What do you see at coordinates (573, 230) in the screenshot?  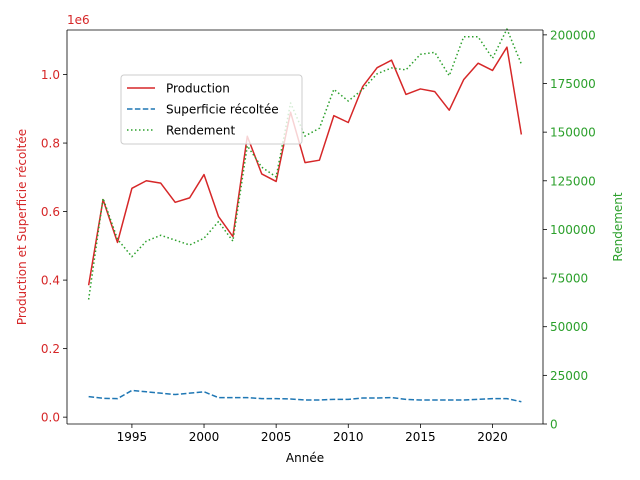 I see `right-tick-label: 100000` at bounding box center [573, 230].